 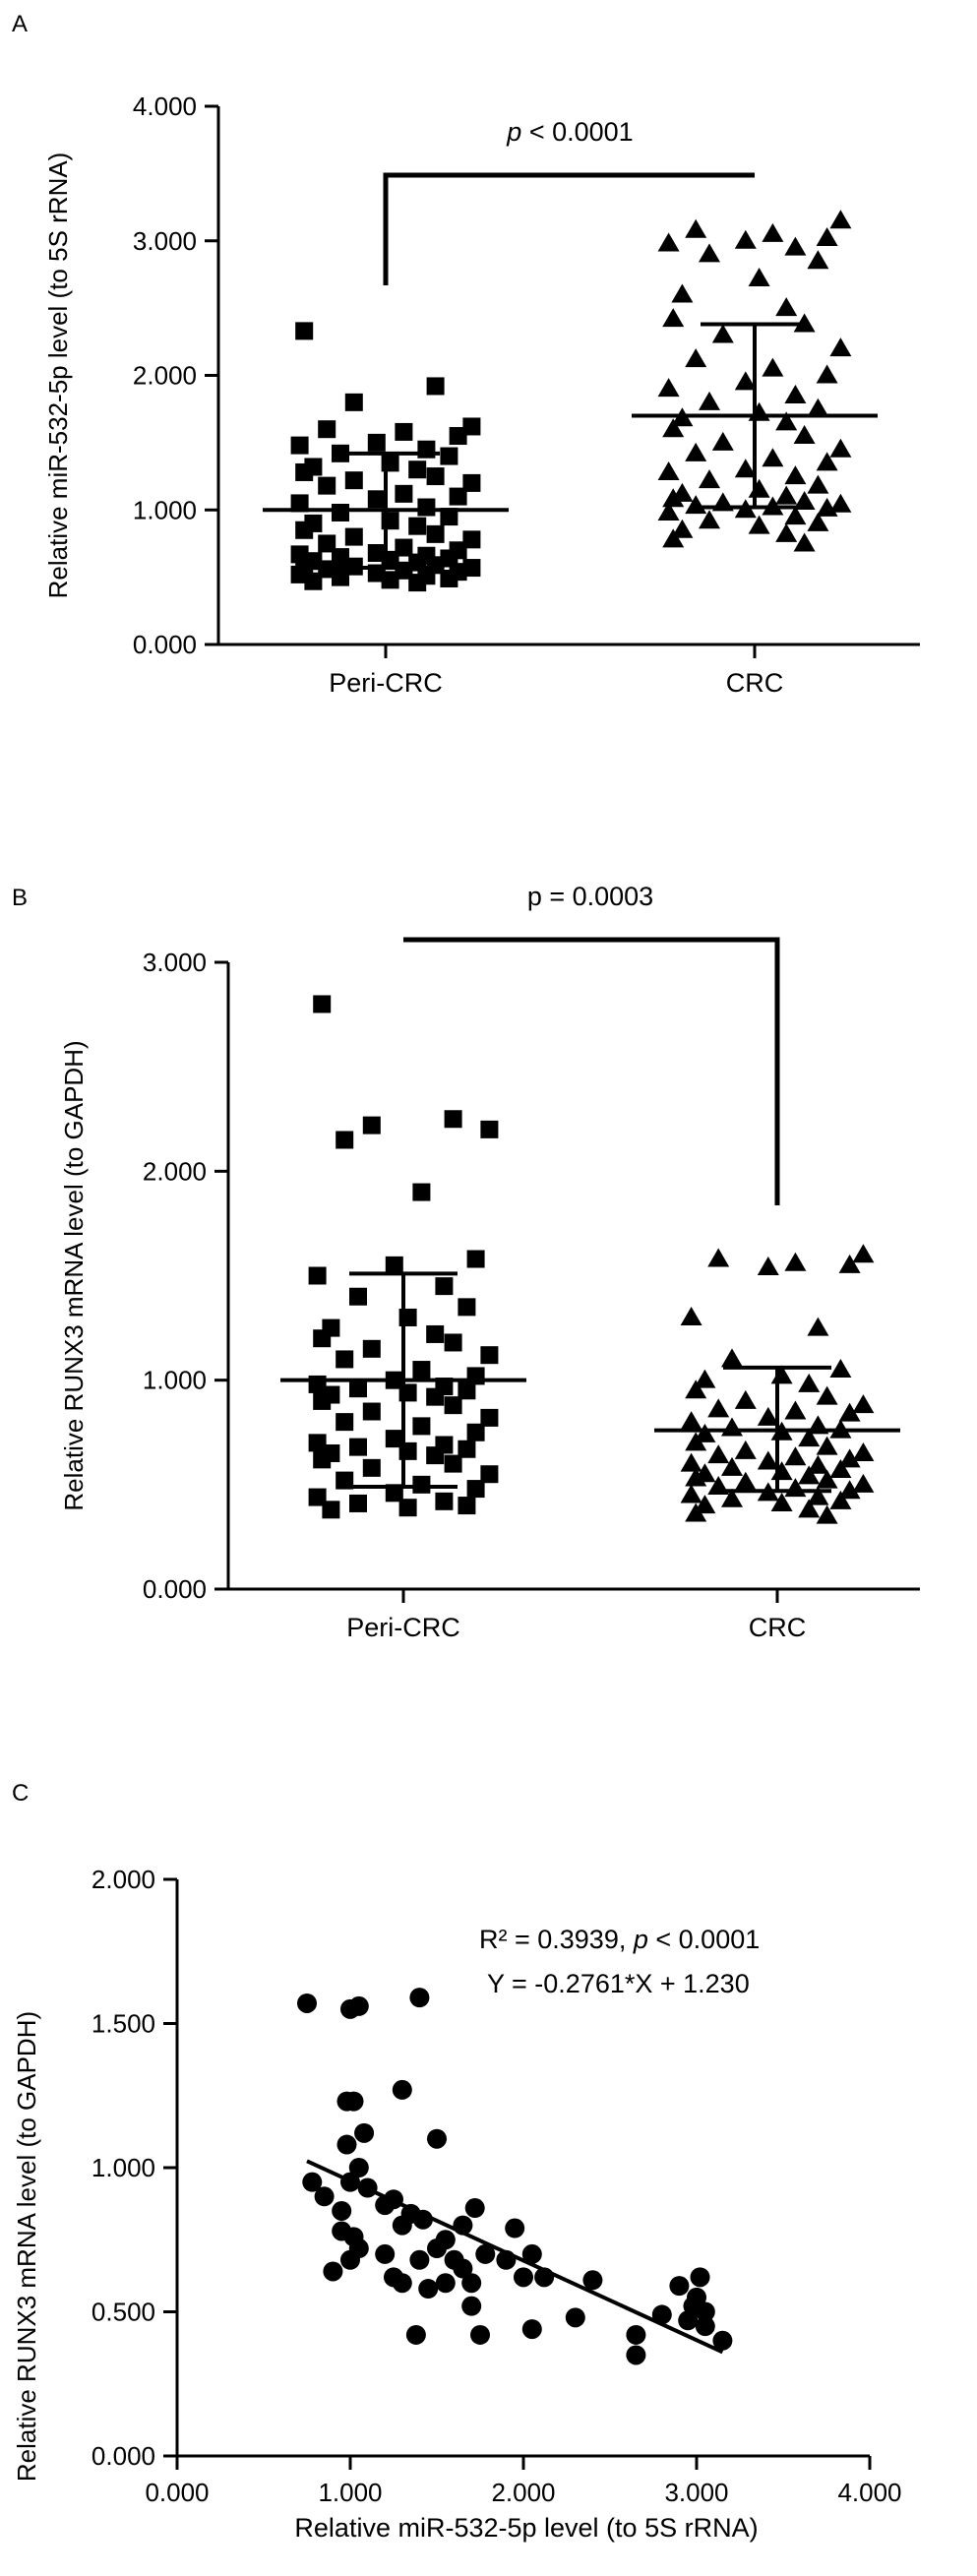 I want to click on significance-label: p < 0.0001, so click(x=570, y=132).